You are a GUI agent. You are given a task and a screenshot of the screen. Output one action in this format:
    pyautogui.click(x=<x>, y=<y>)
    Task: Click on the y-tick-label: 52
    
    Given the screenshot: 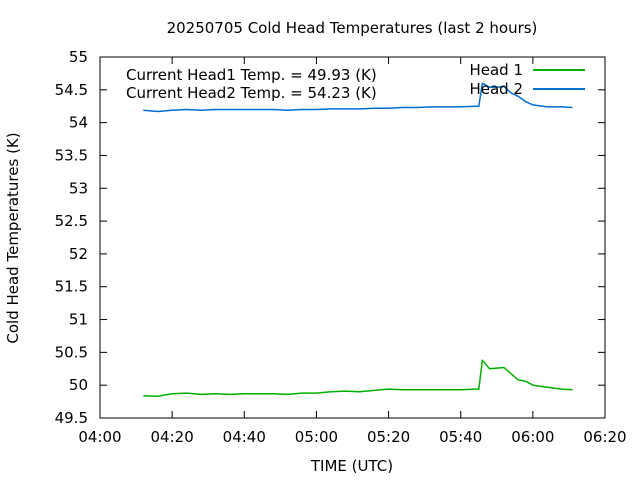 What is the action you would take?
    pyautogui.click(x=78, y=254)
    